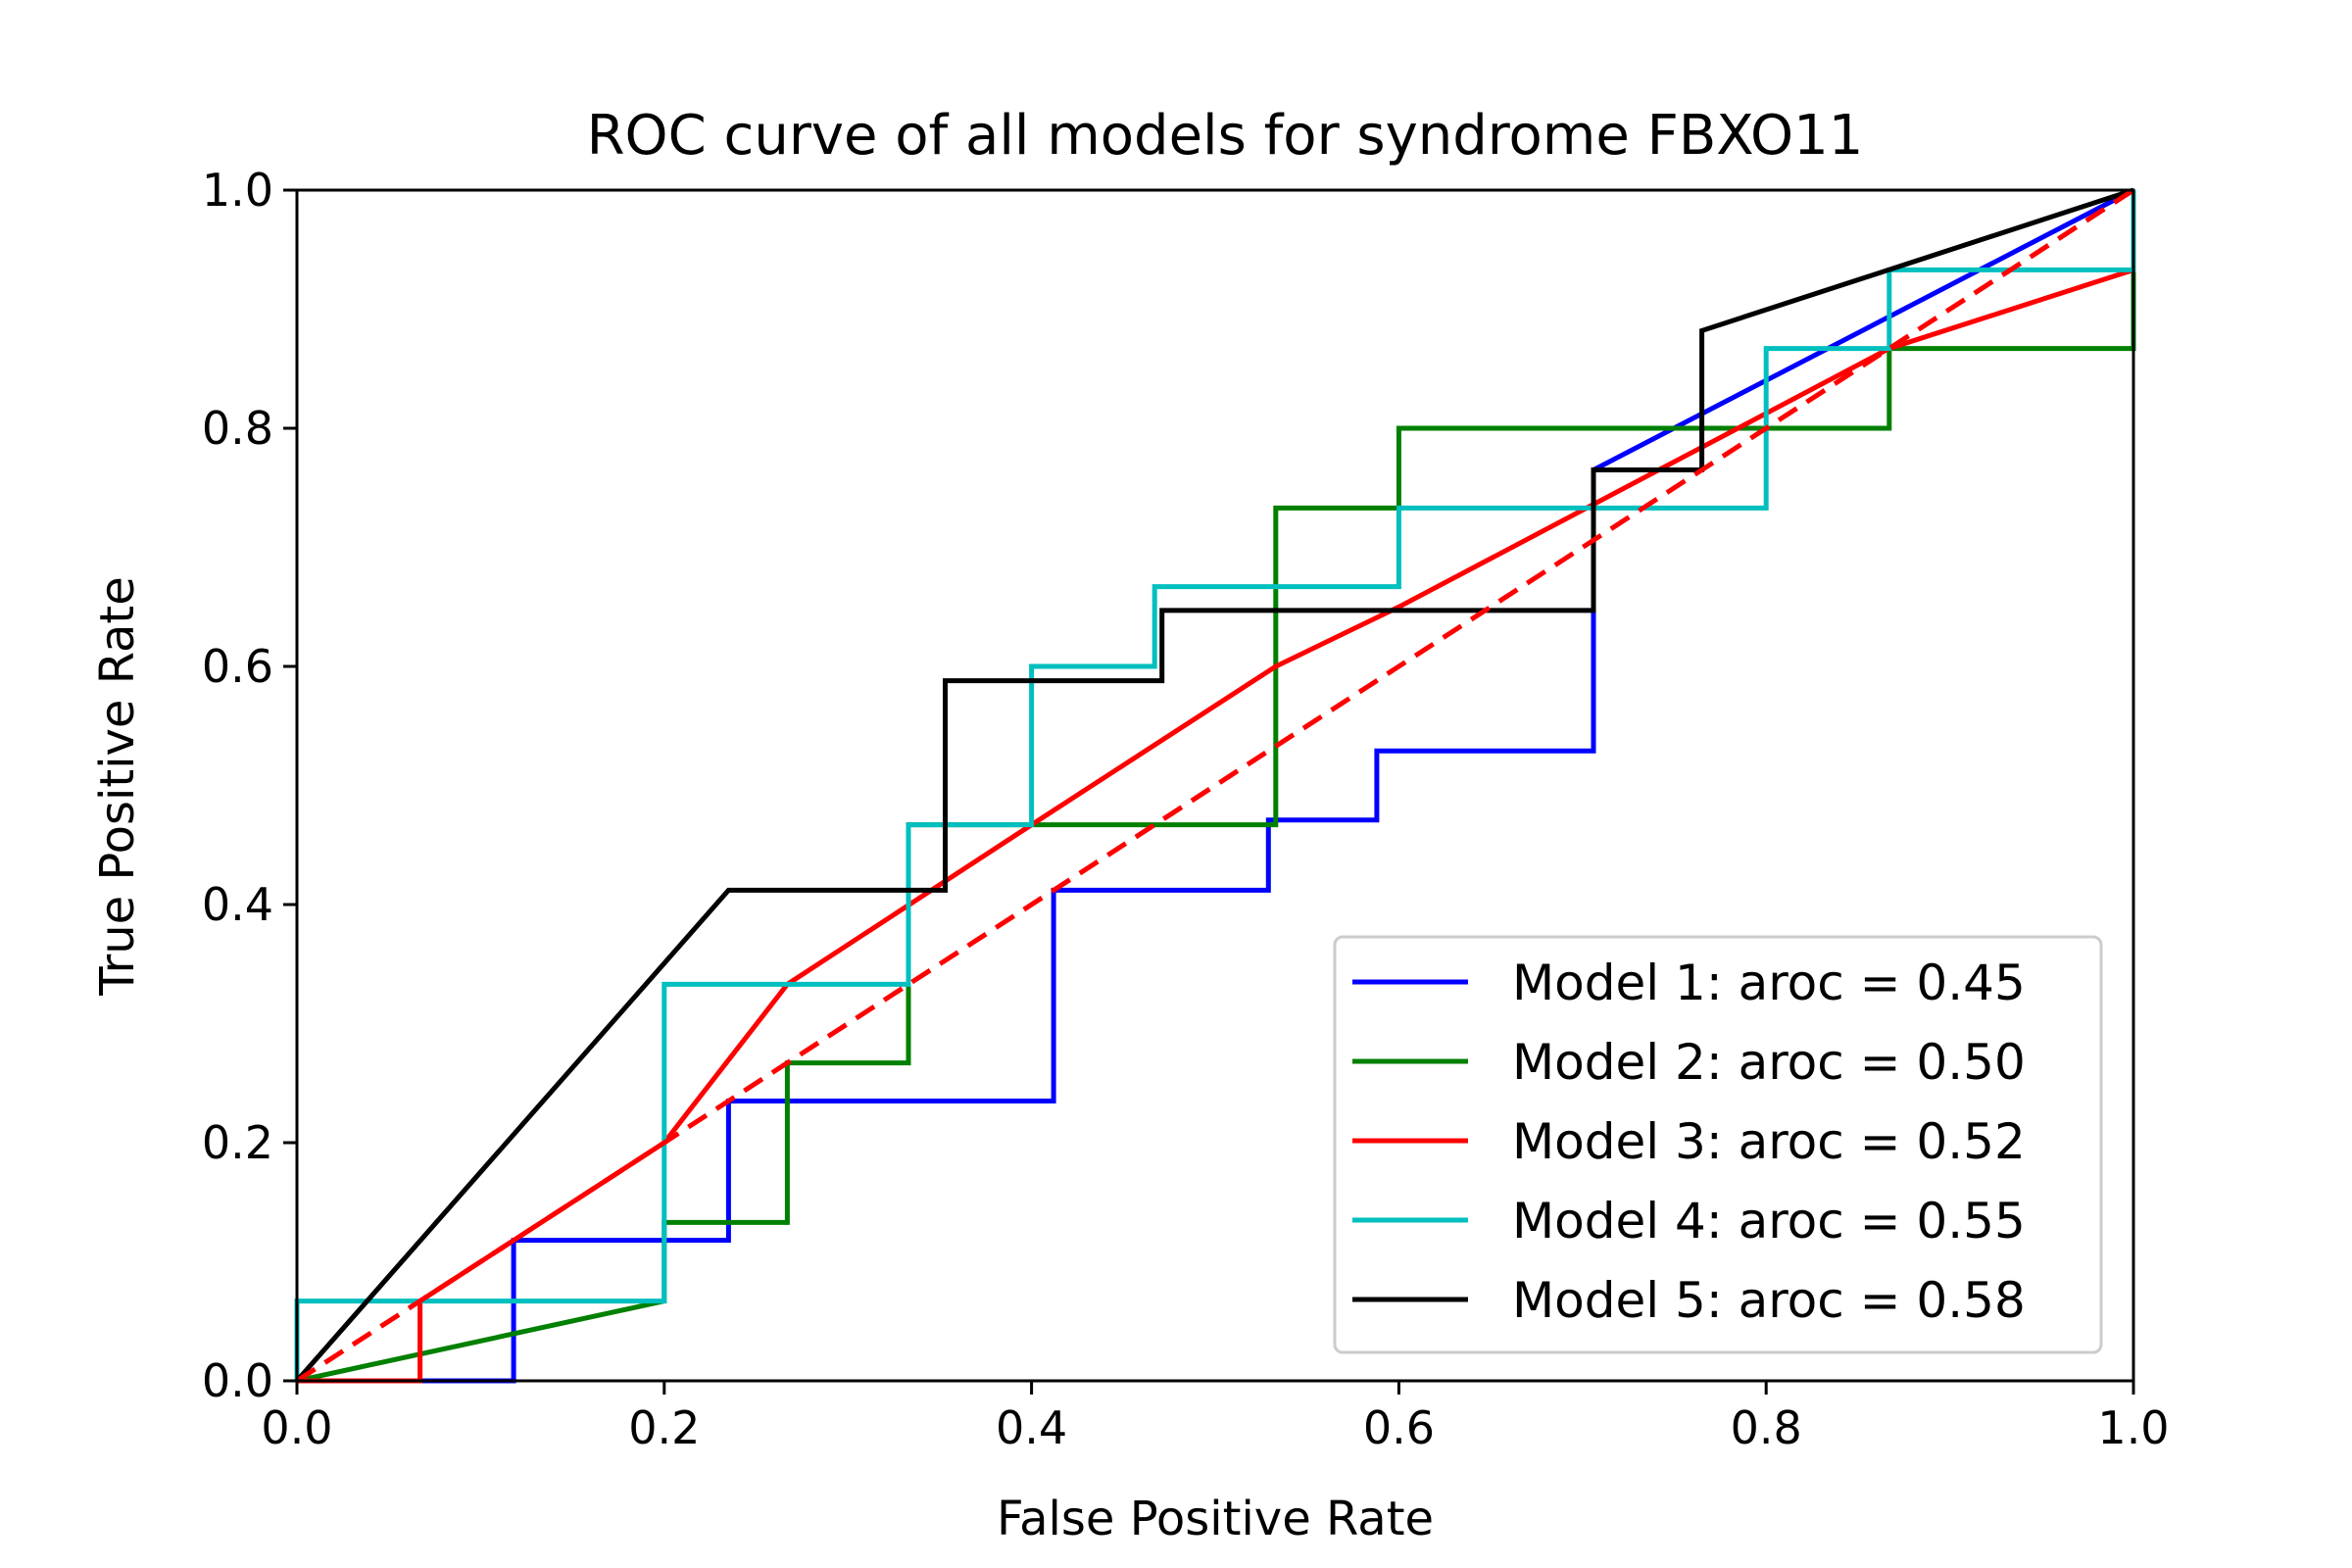 This screenshot has height=1568, width=2352. What do you see at coordinates (1215, 1417) in the screenshot?
I see `x-axis-ticks: 0.0 0.2 0.4 0.6 0.8 1.0` at bounding box center [1215, 1417].